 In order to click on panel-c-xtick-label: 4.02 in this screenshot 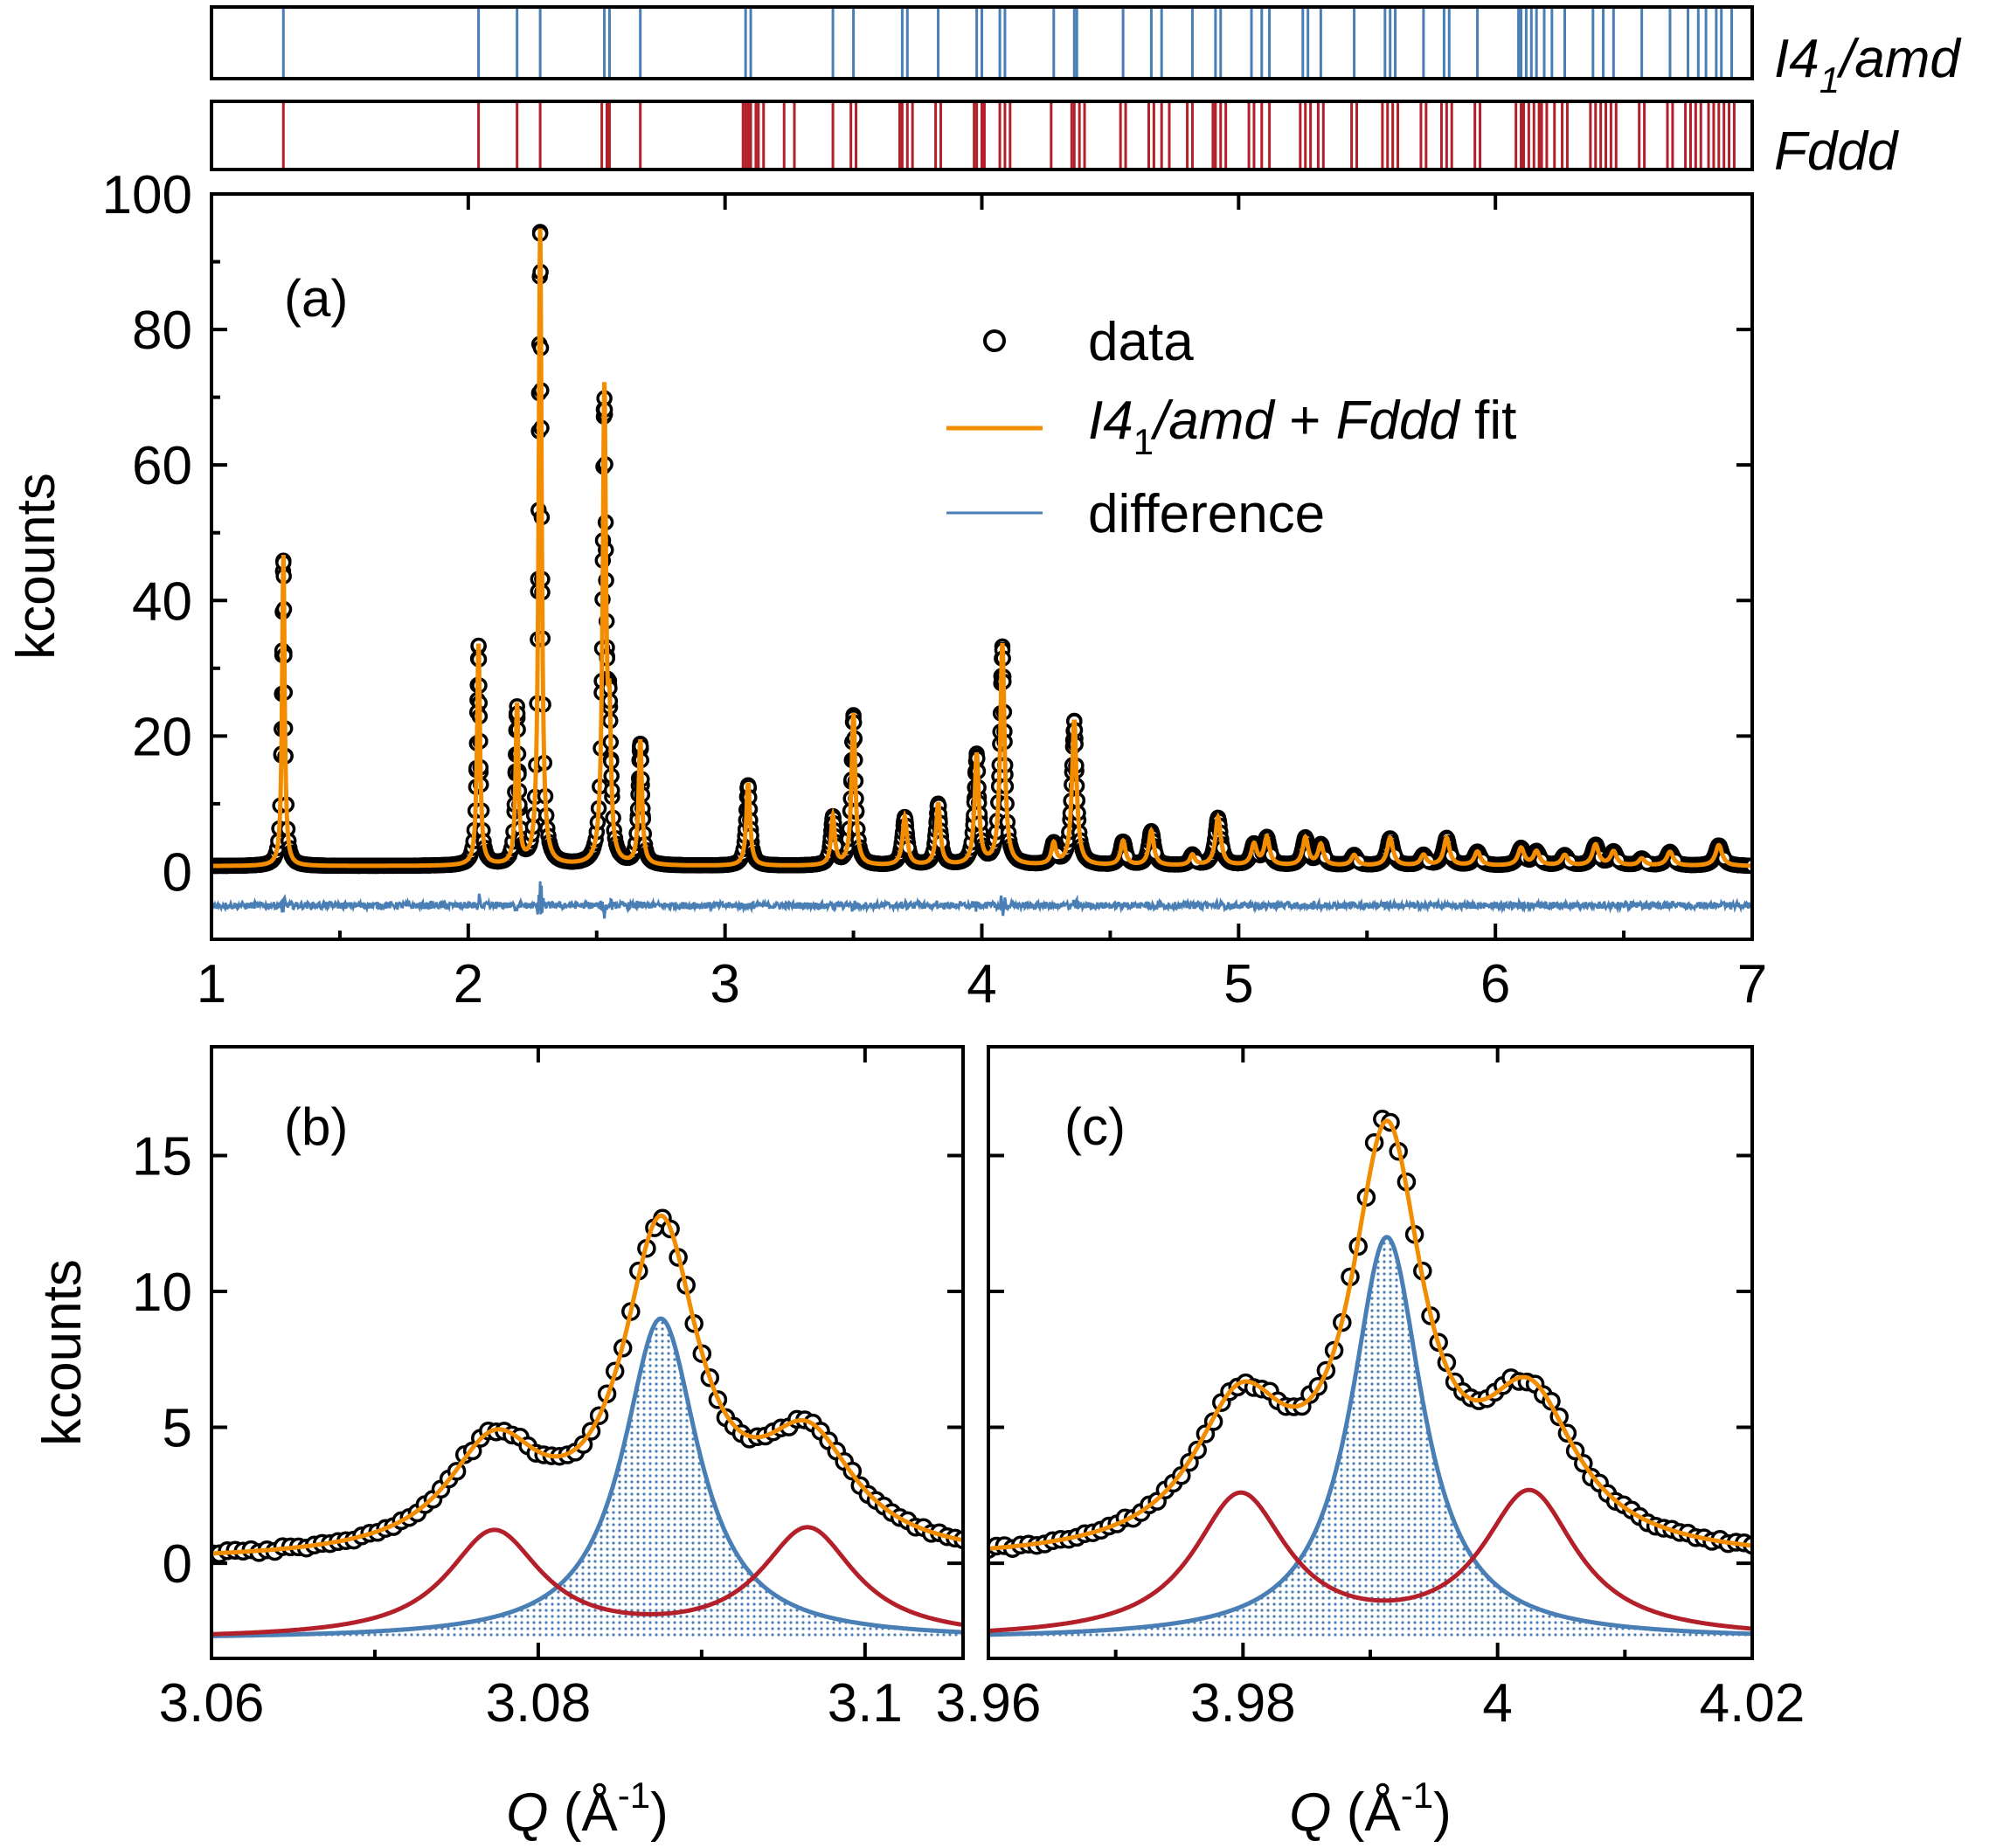, I will do `click(1753, 1703)`.